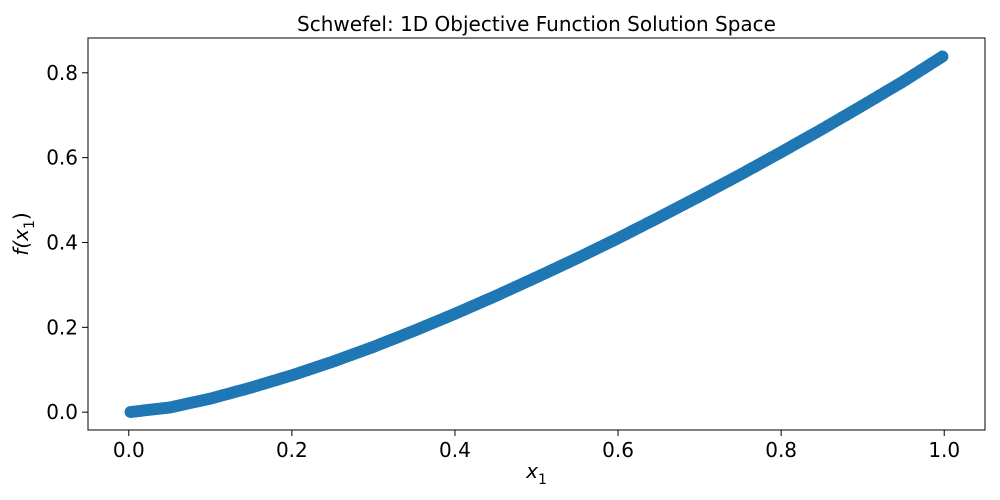 The image size is (1000, 500). I want to click on x-tick-label: 0.2, so click(292, 450).